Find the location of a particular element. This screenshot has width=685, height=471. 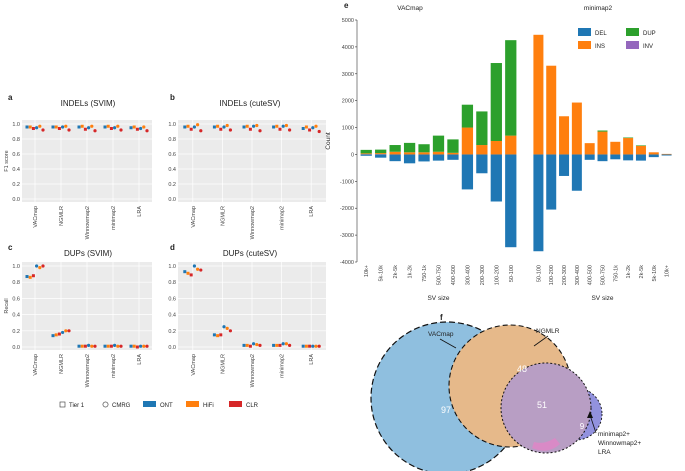

y-tick-label: 0.8 is located at coordinates (172, 140).